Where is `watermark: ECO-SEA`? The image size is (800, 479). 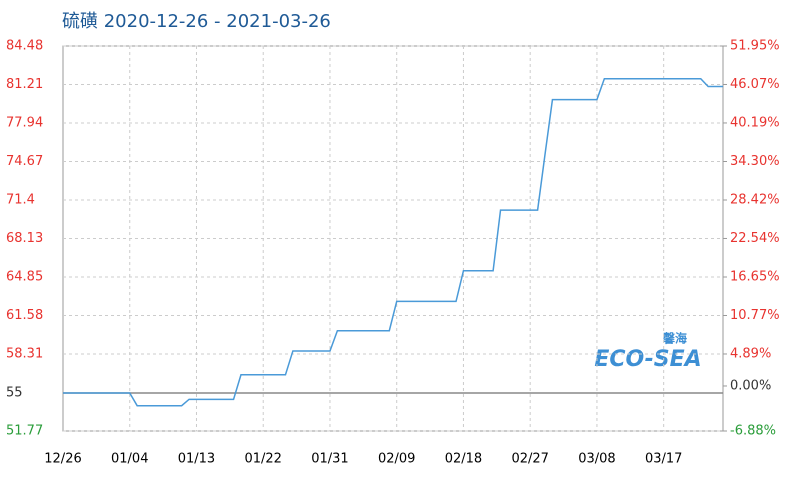 watermark: ECO-SEA is located at coordinates (647, 359).